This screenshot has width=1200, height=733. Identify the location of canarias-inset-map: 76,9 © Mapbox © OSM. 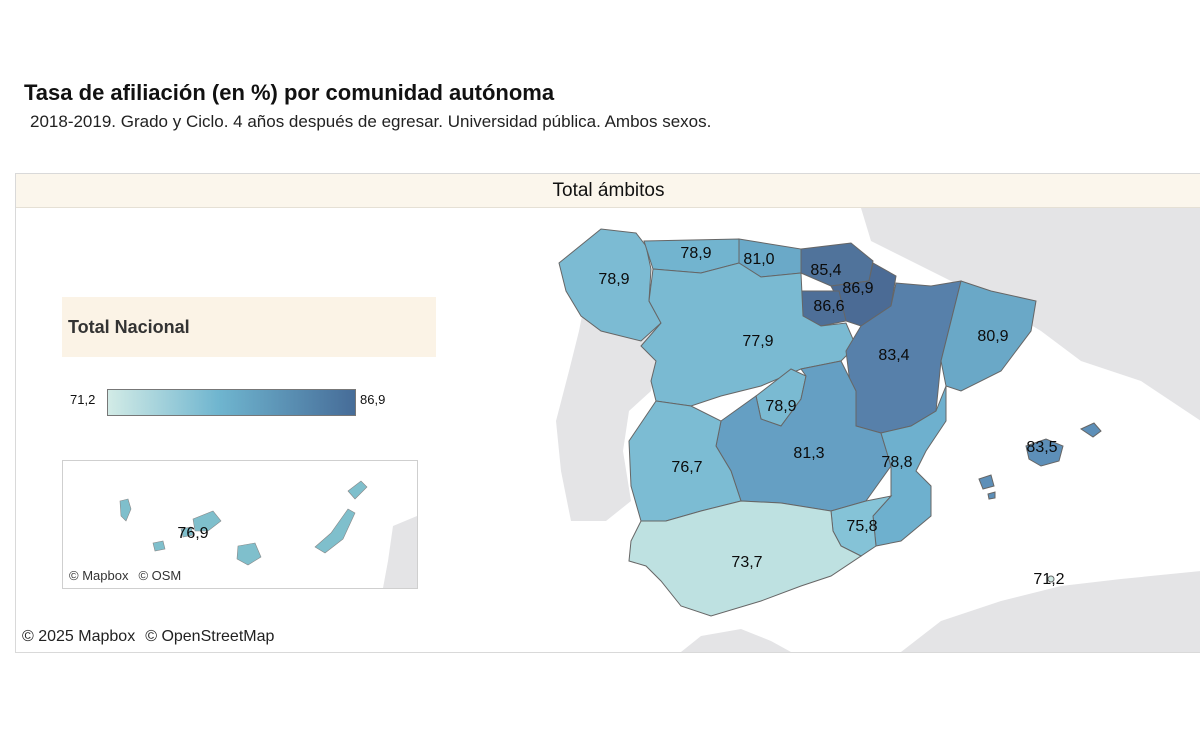
(240, 524).